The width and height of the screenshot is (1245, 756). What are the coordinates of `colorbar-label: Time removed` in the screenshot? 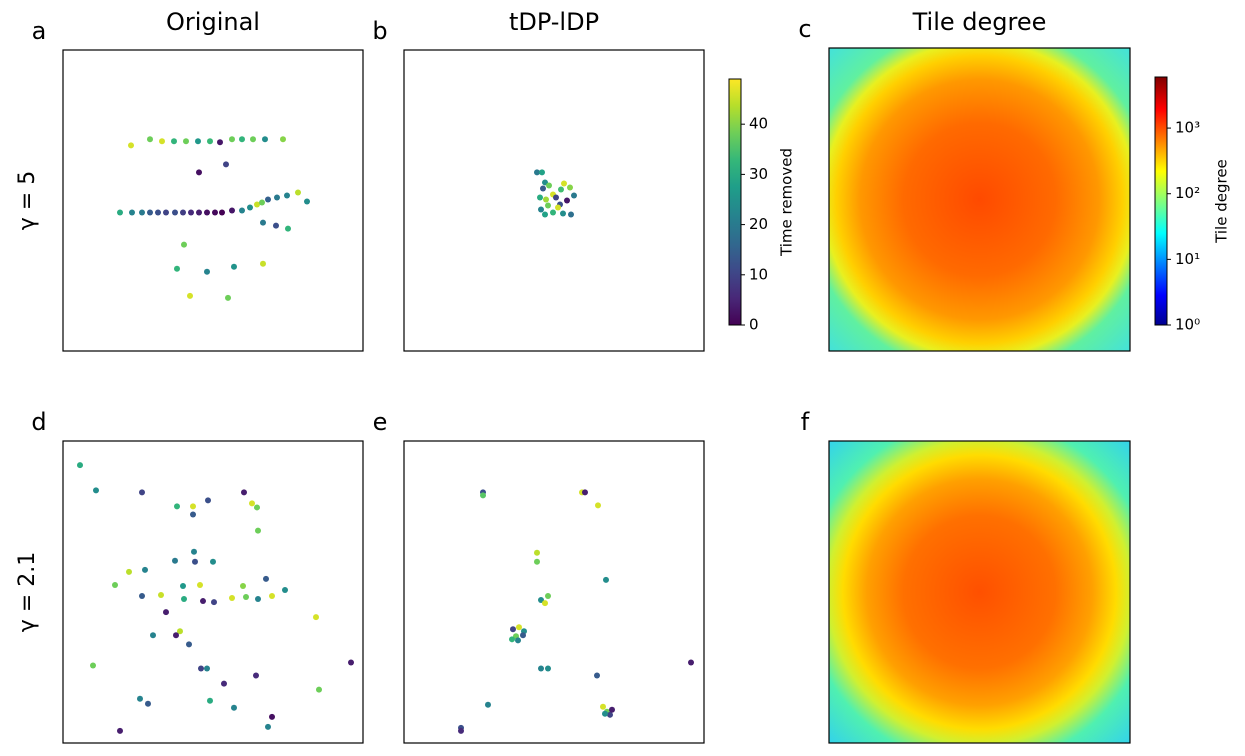 It's located at (787, 202).